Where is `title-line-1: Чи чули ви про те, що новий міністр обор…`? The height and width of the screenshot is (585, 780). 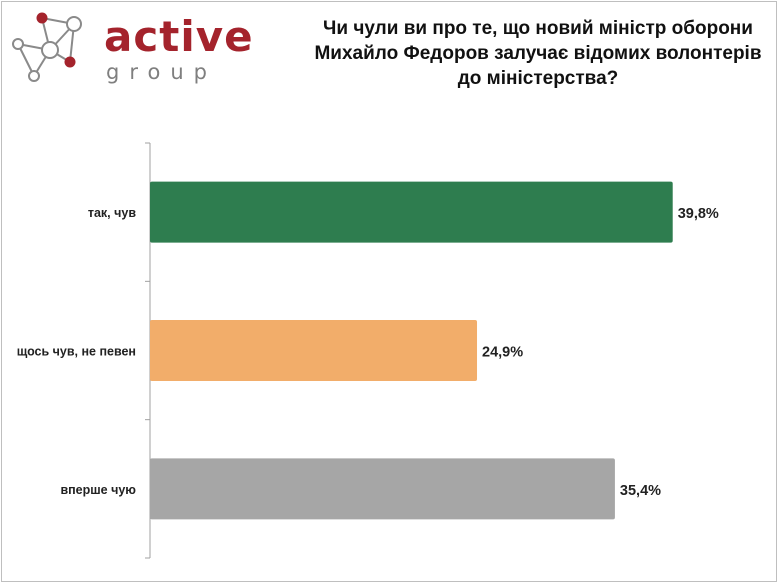
title-line-1: Чи чули ви про те, що новий міністр обор… is located at coordinates (538, 28).